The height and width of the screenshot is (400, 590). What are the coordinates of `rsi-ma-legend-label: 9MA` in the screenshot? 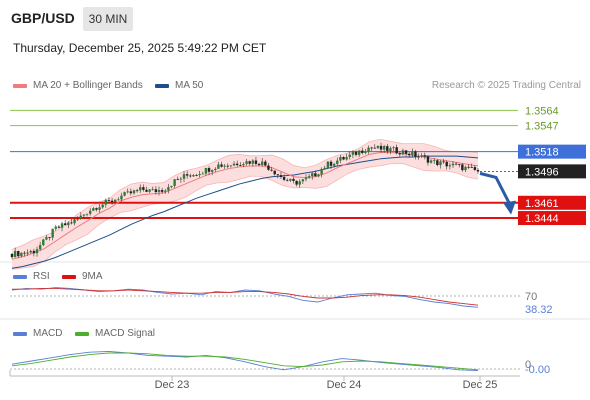 It's located at (92, 276).